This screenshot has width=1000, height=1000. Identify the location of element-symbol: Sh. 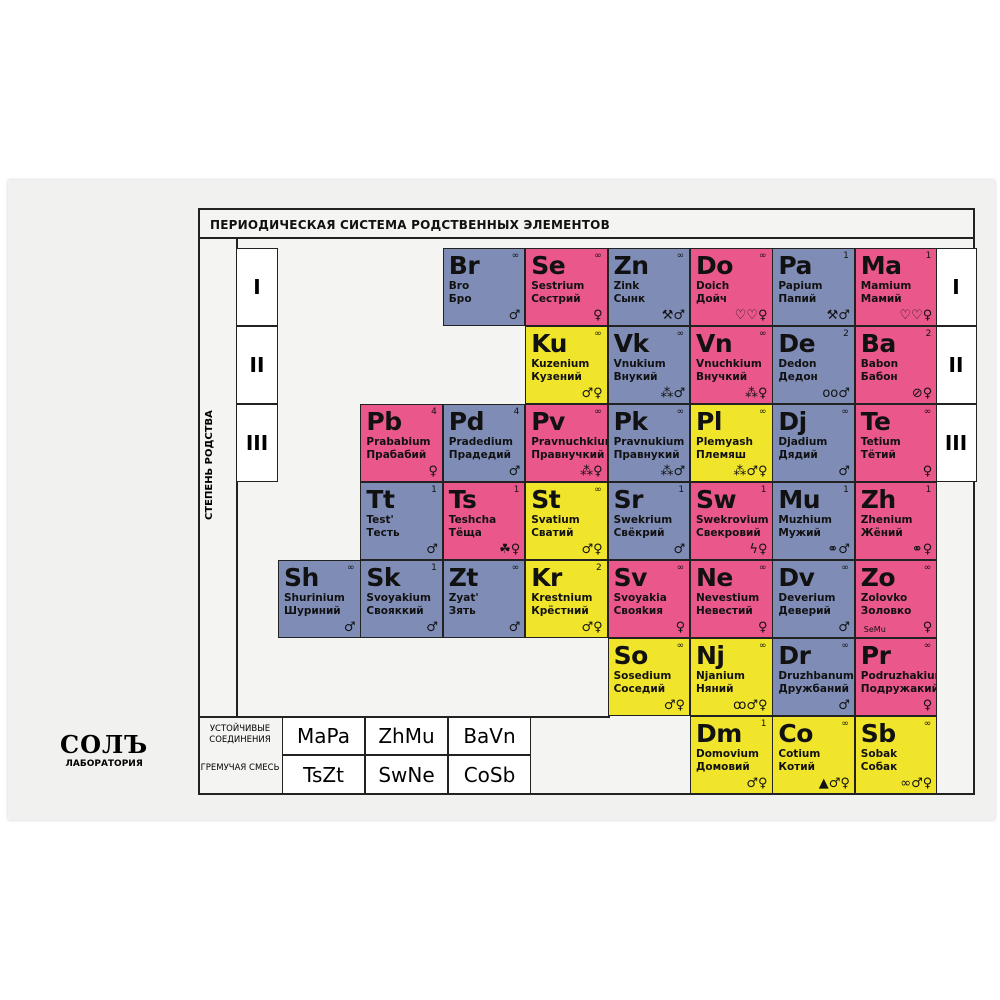
(301, 577).